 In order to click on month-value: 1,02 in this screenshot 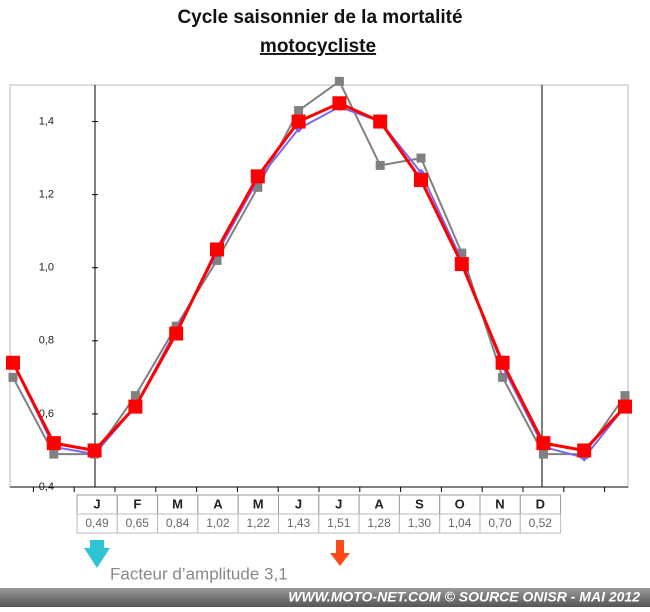, I will do `click(218, 523)`.